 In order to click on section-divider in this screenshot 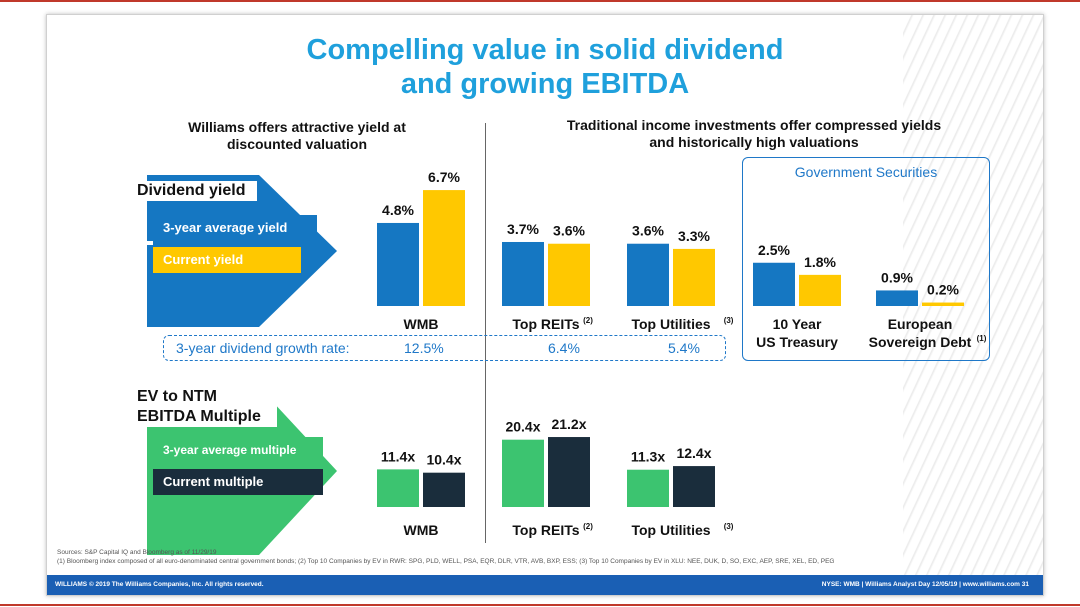, I will do `click(485, 333)`.